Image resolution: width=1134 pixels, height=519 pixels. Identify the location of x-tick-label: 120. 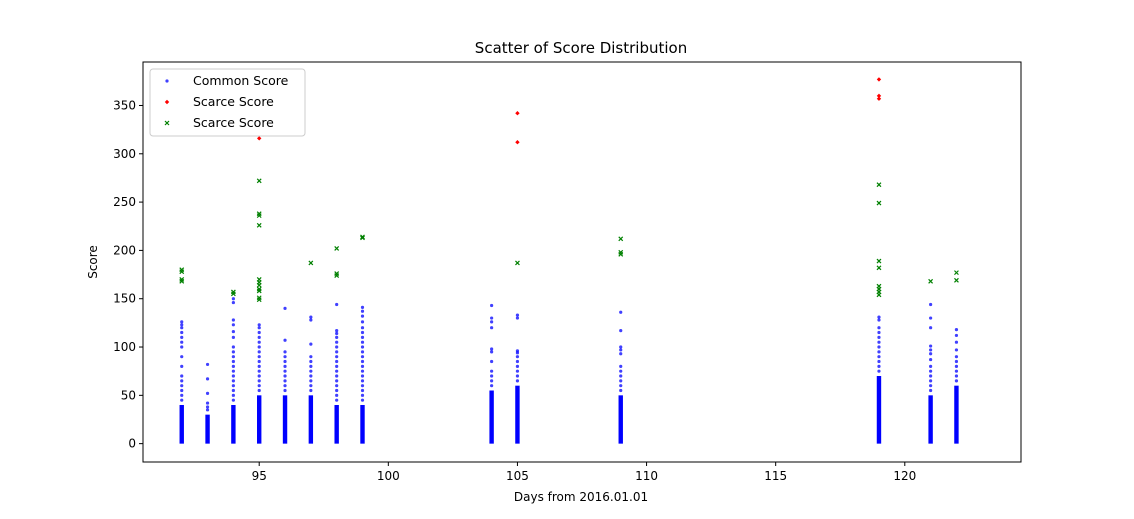
(904, 476).